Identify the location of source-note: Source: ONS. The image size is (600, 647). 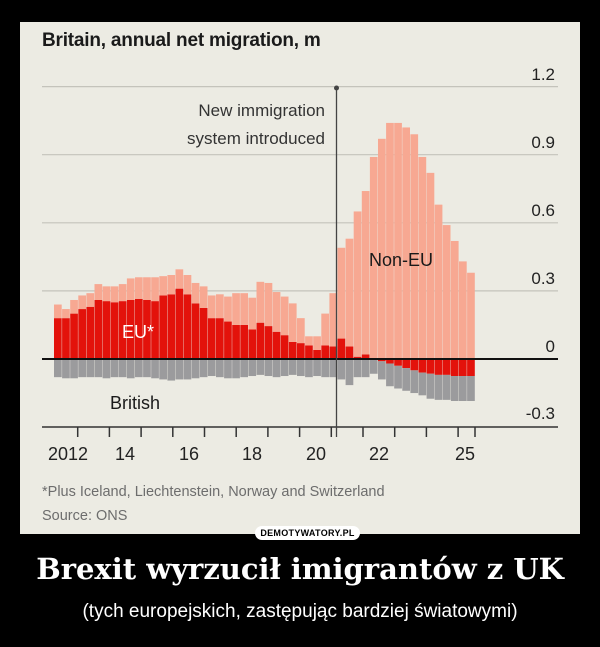
(85, 516).